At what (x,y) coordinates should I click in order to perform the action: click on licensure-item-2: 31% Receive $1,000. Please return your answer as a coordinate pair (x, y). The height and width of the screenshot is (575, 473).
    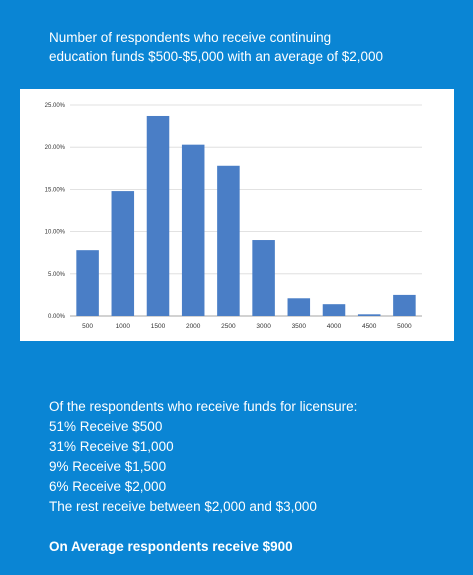
    Looking at the image, I should click on (111, 446).